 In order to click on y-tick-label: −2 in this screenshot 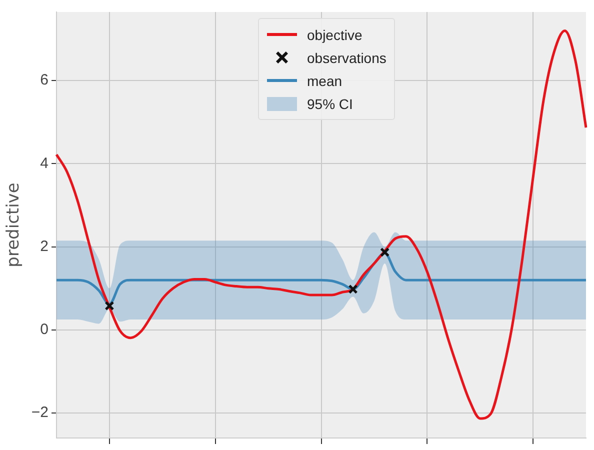, I will do `click(39, 413)`.